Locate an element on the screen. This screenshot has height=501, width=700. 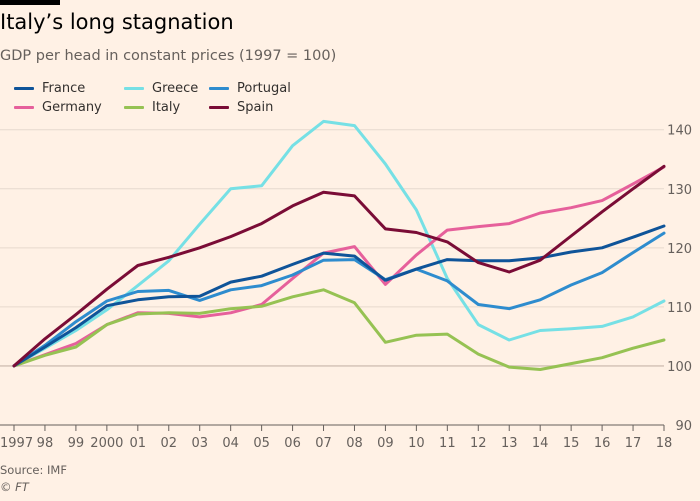
x-tick-label: 18 is located at coordinates (664, 443).